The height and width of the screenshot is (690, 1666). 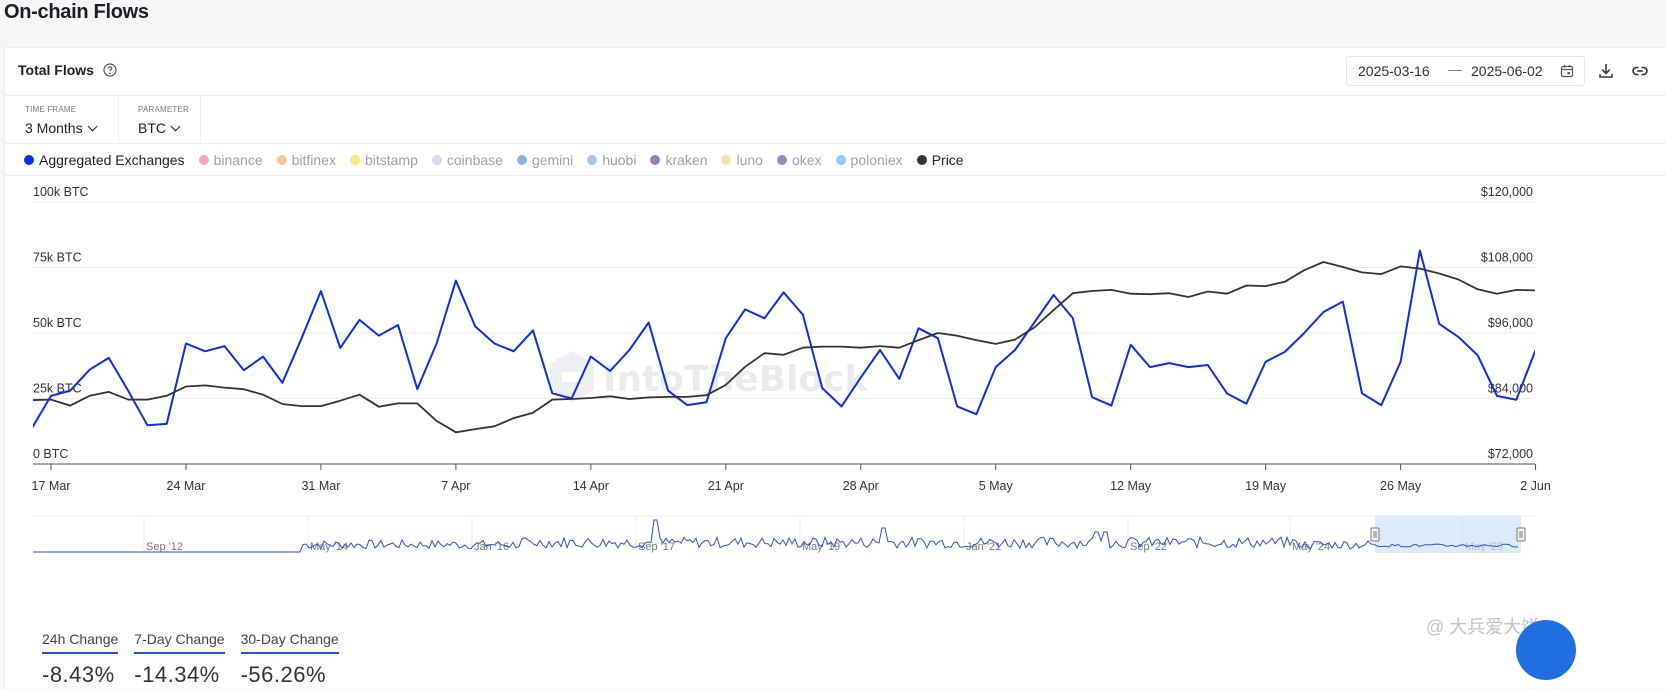 I want to click on y-tick-right: $96,000, so click(x=1510, y=323).